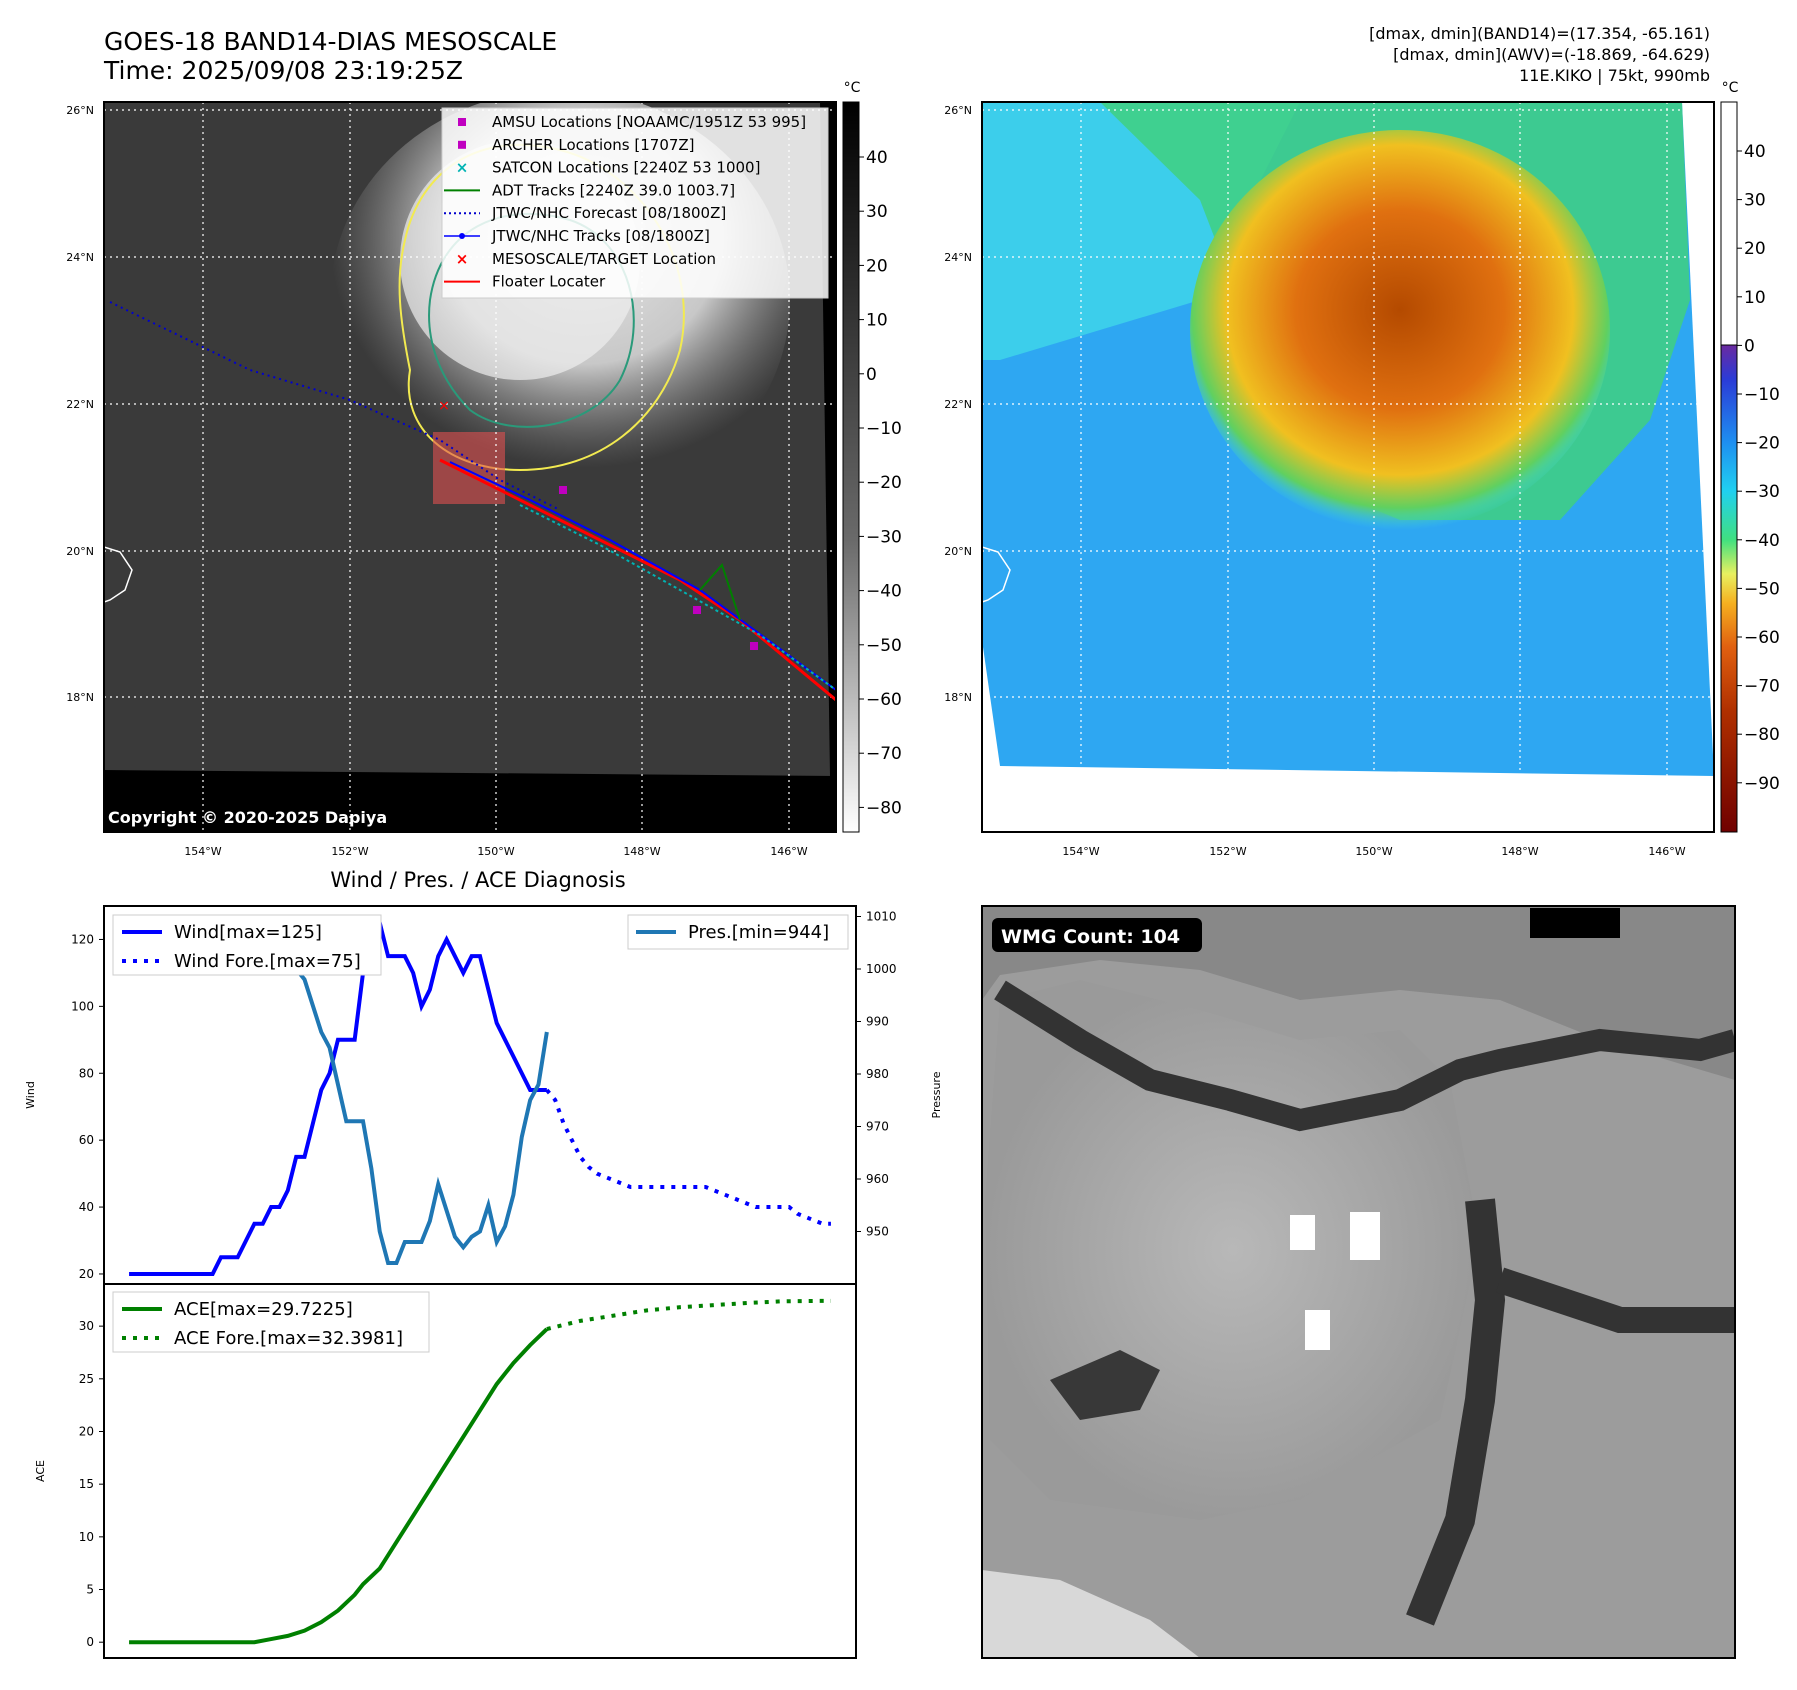 This screenshot has height=1690, width=1797. Describe the element at coordinates (881, 969) in the screenshot. I see `pressure-ytick-label: 1000` at that location.